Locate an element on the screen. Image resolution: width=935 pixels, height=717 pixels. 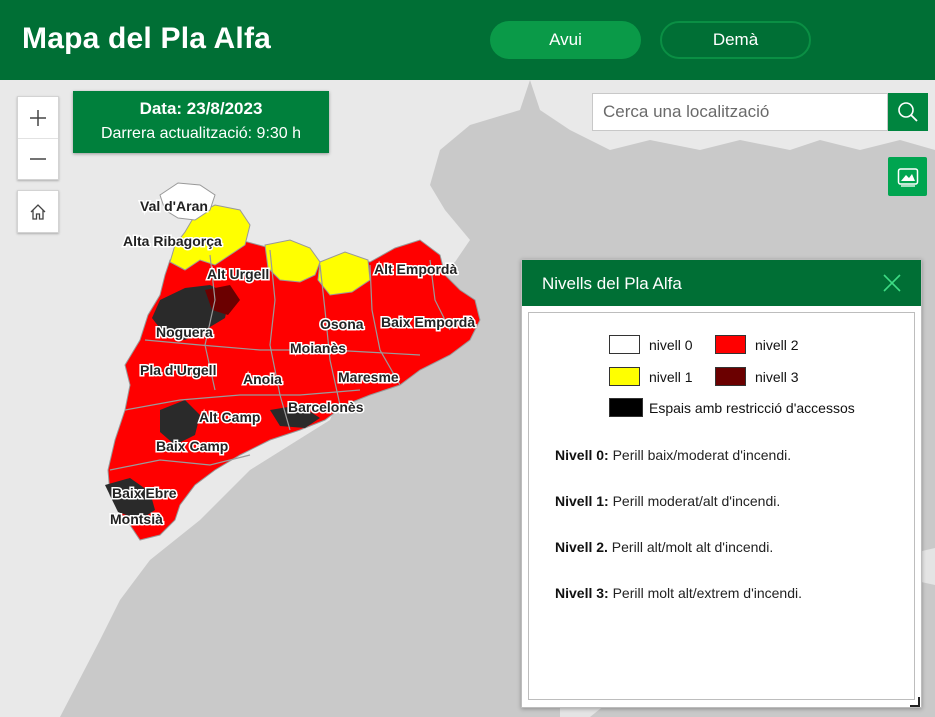
definition-term: Nivell 3: is located at coordinates (582, 593).